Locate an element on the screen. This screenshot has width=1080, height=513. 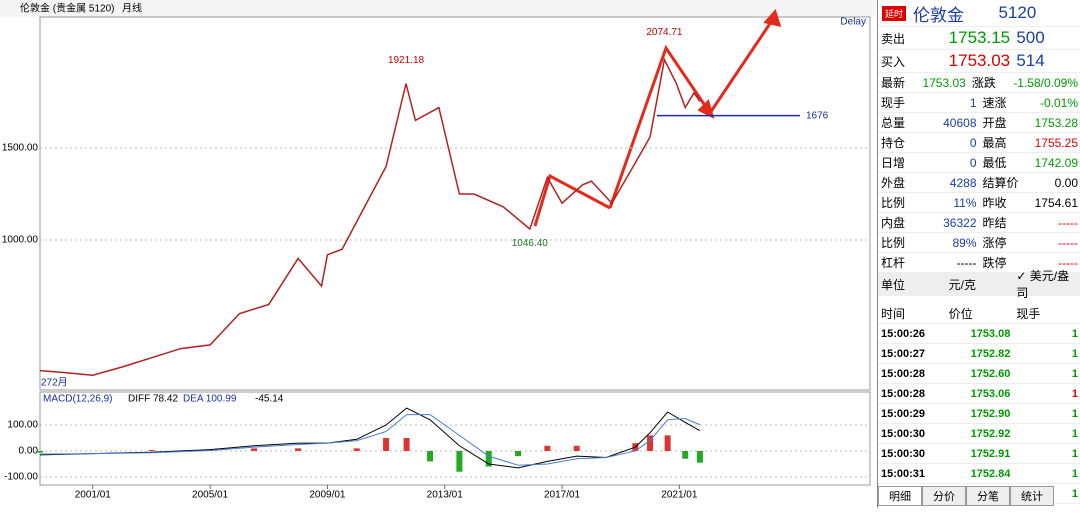
price: 1753.15 is located at coordinates (979, 37).